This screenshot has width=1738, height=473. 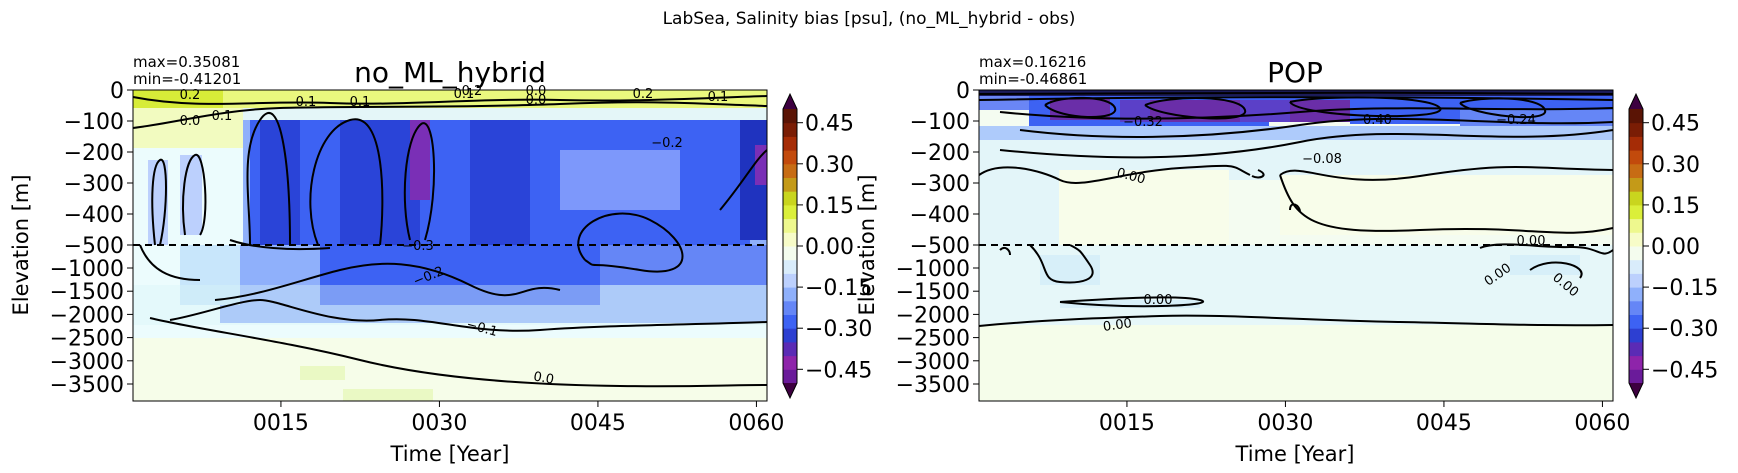 What do you see at coordinates (450, 72) in the screenshot?
I see `panel-title: no_ML_hybrid` at bounding box center [450, 72].